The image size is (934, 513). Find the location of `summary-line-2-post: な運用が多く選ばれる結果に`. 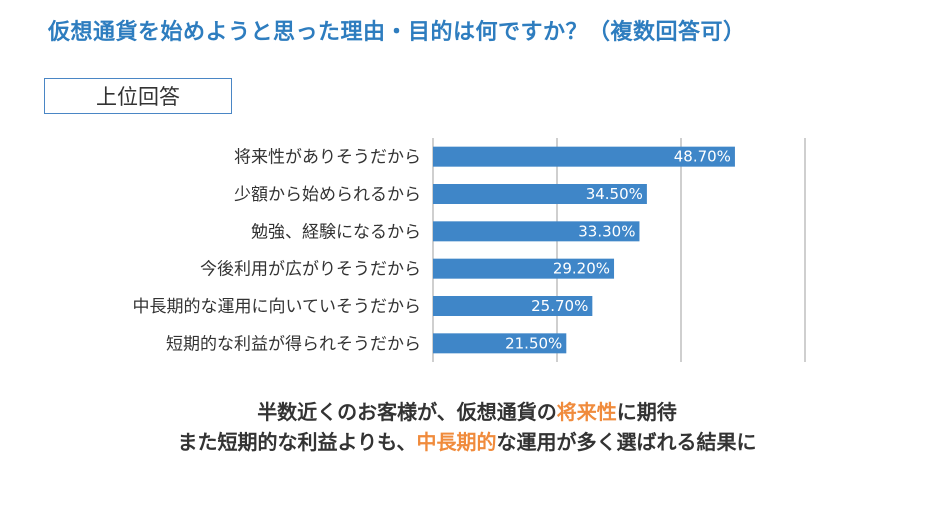

summary-line-2-post: な運用が多く選ばれる結果に is located at coordinates (626, 442).